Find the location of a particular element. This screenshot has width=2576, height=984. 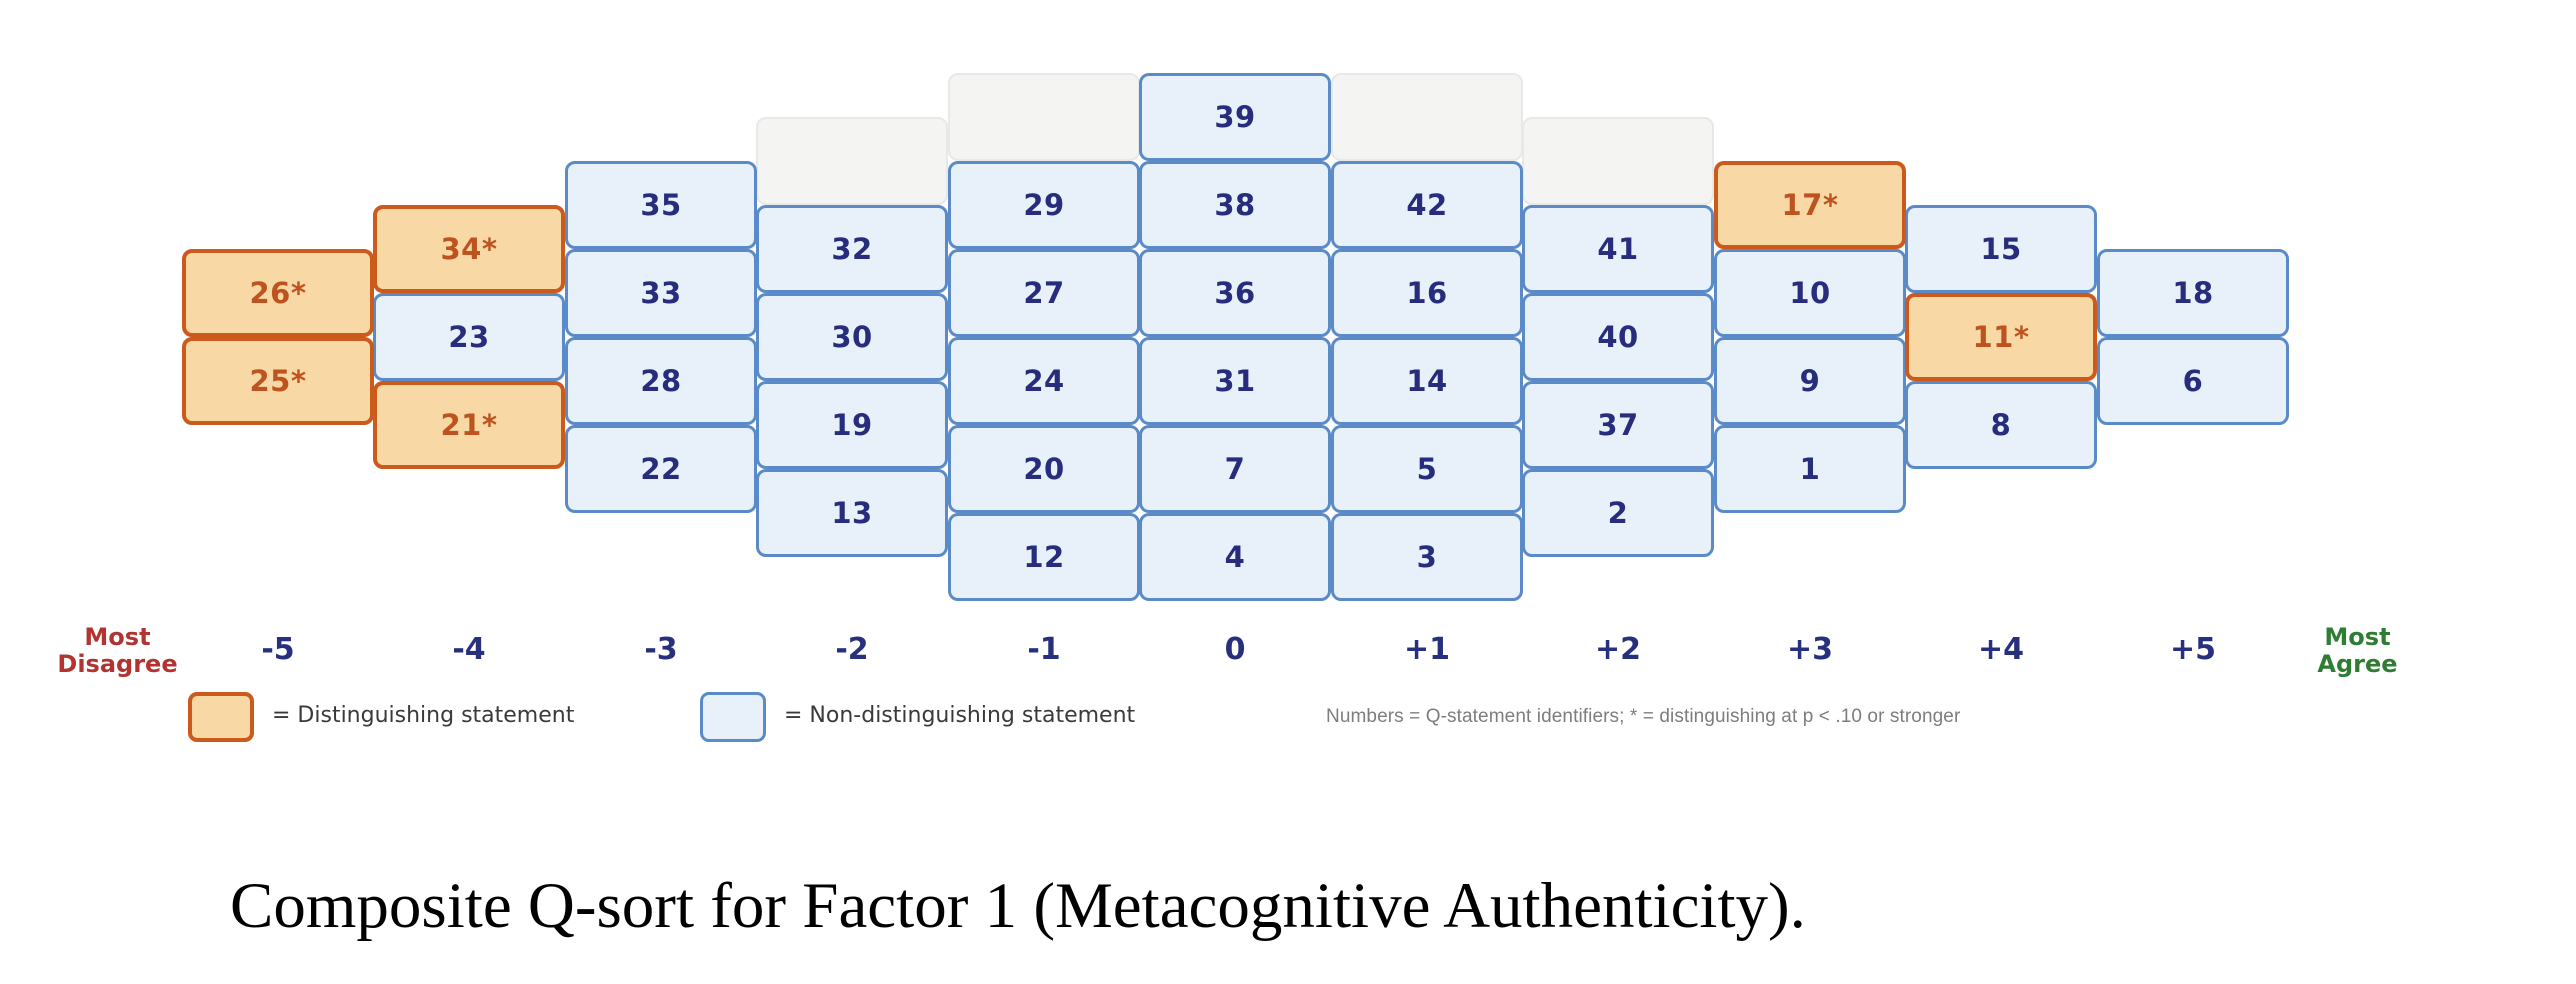

statement-cell-13: 13 is located at coordinates (852, 513).